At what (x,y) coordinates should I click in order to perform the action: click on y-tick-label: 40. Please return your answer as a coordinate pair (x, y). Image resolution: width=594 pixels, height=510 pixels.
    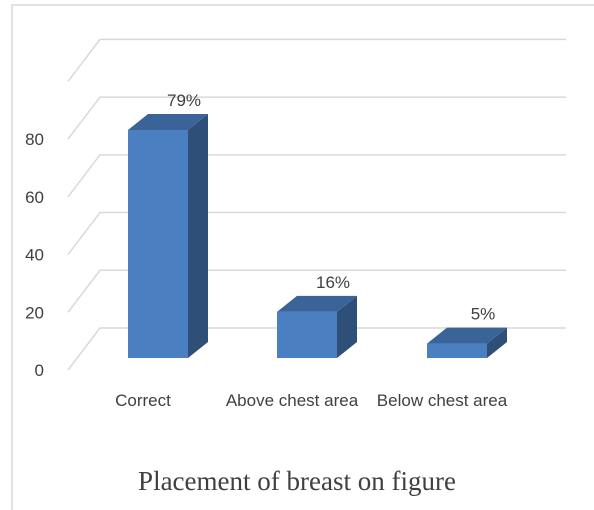
    Looking at the image, I should click on (34, 255).